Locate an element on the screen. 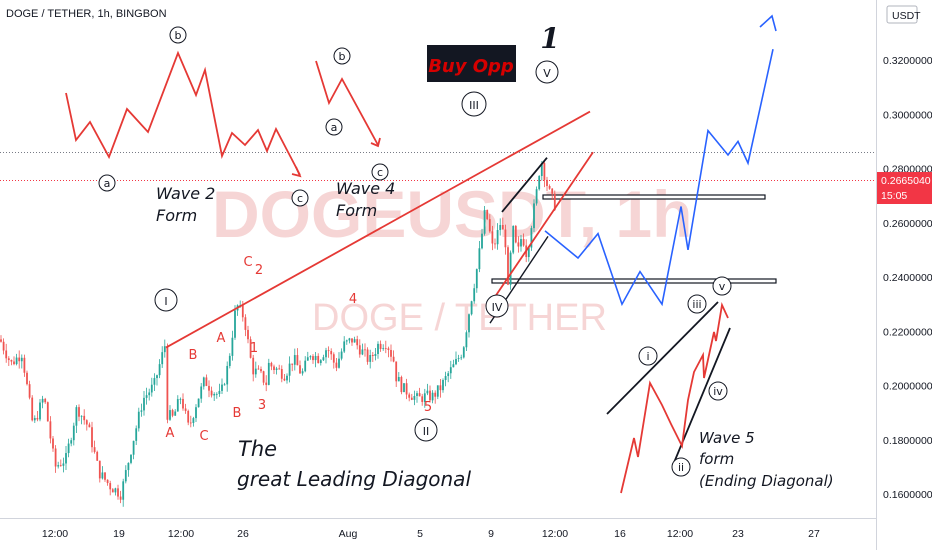  label-b-wave2: b is located at coordinates (178, 35).